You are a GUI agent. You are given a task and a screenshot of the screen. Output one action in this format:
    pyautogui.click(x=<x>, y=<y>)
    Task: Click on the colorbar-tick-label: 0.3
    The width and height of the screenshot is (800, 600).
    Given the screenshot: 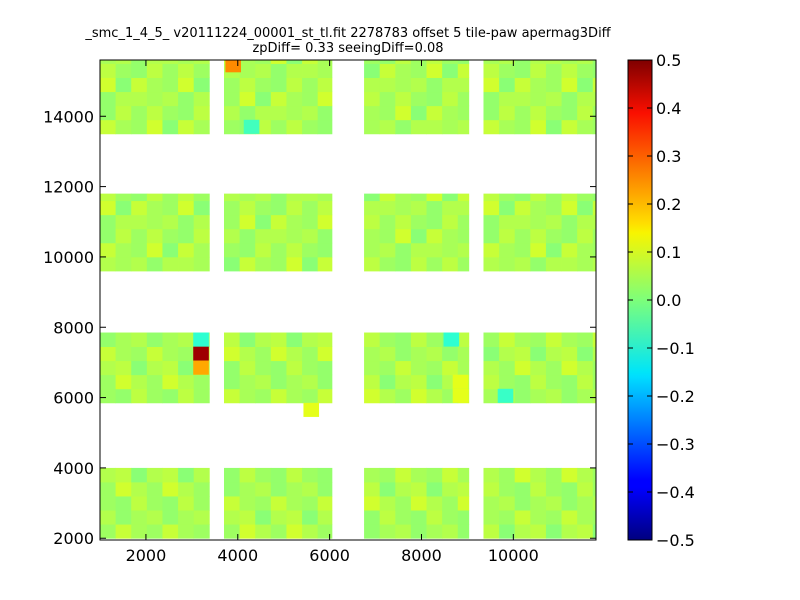 What is the action you would take?
    pyautogui.click(x=668, y=156)
    